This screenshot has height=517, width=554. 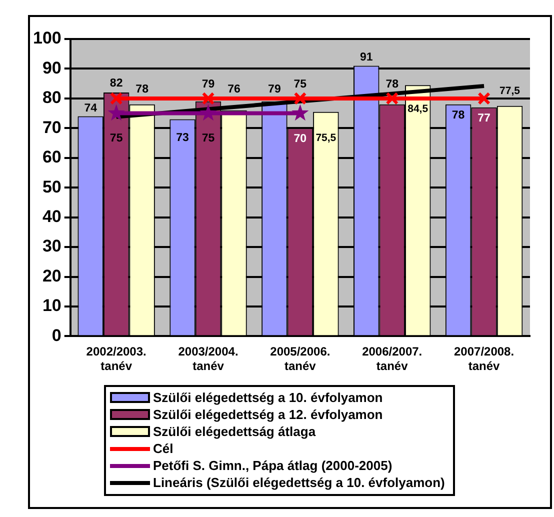 I want to click on legend-label: Cél, so click(x=163, y=448).